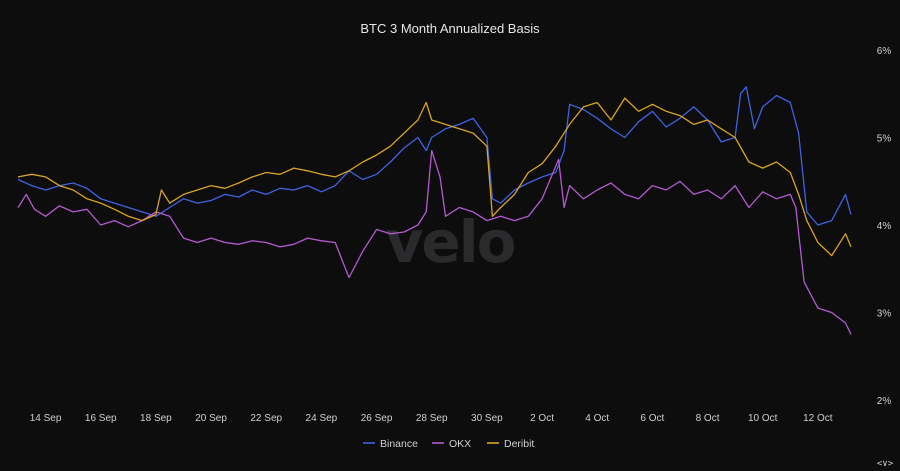 This screenshot has width=900, height=471. Describe the element at coordinates (818, 418) in the screenshot. I see `x-tick-label: 12 Oct` at that location.